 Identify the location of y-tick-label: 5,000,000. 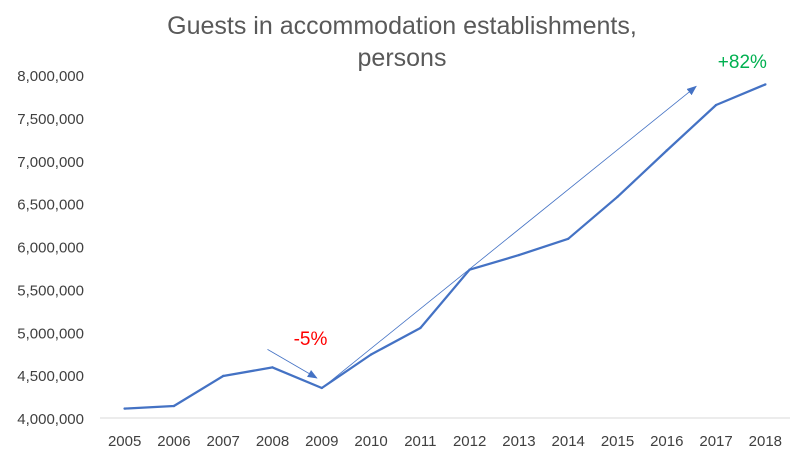
(50, 333).